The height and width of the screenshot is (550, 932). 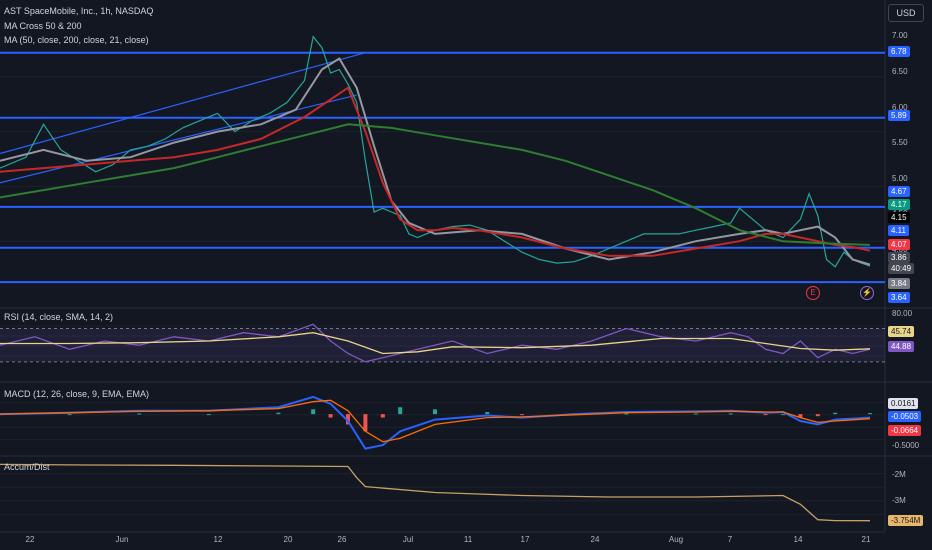 I want to click on rsi-band, so click(x=442, y=345).